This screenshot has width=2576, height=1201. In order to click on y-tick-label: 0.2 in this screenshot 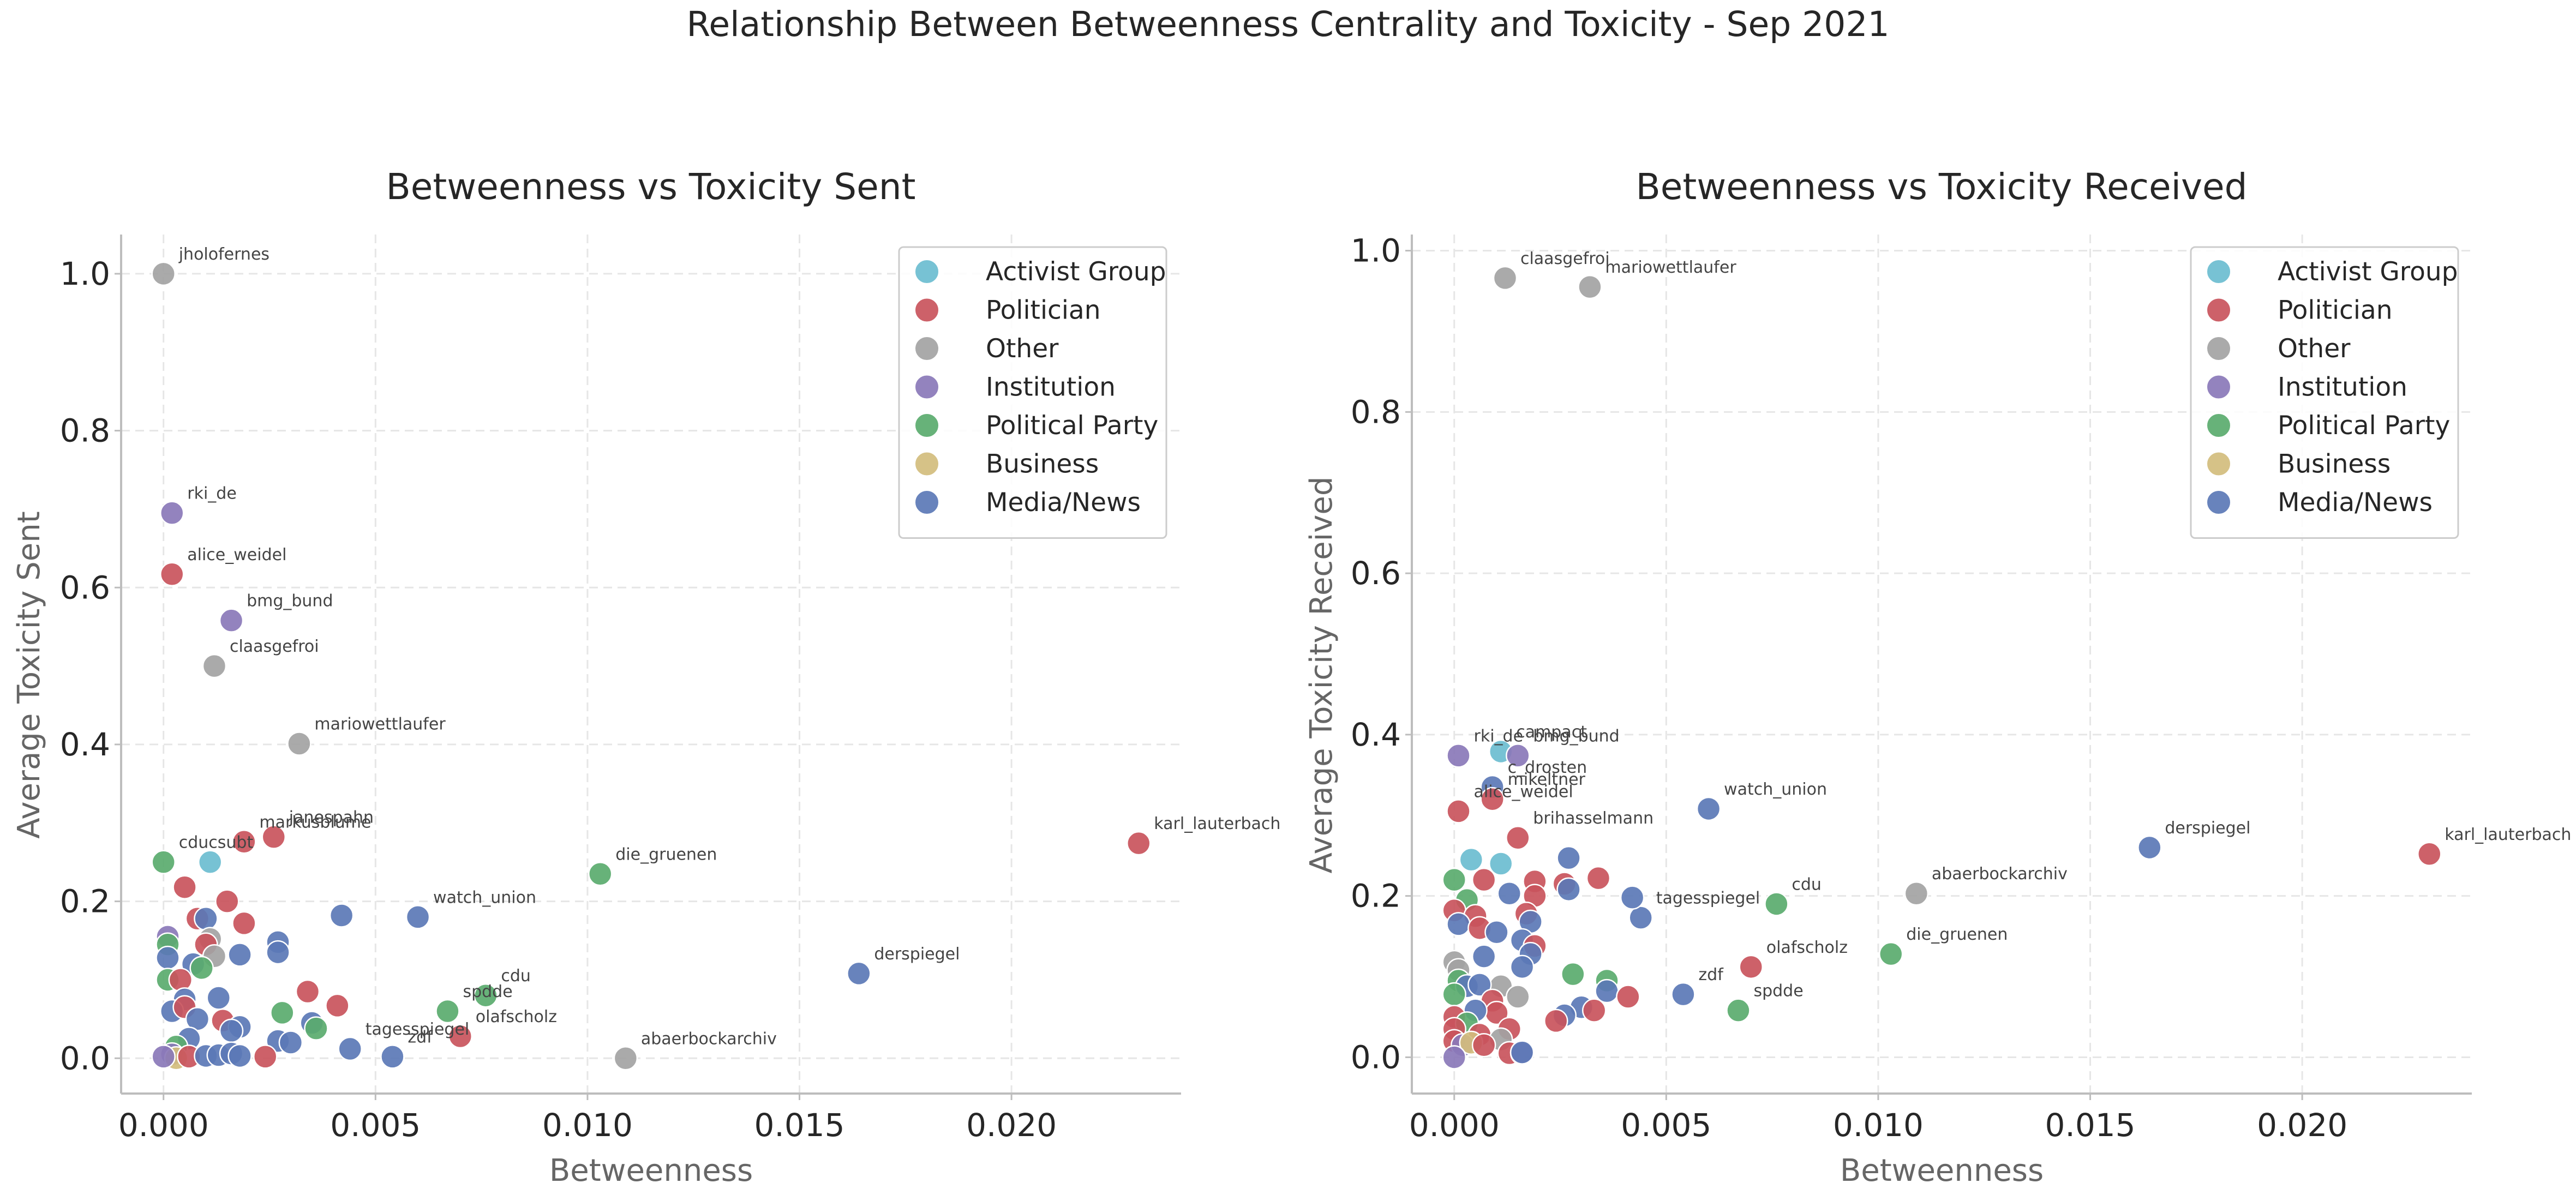, I will do `click(85, 901)`.